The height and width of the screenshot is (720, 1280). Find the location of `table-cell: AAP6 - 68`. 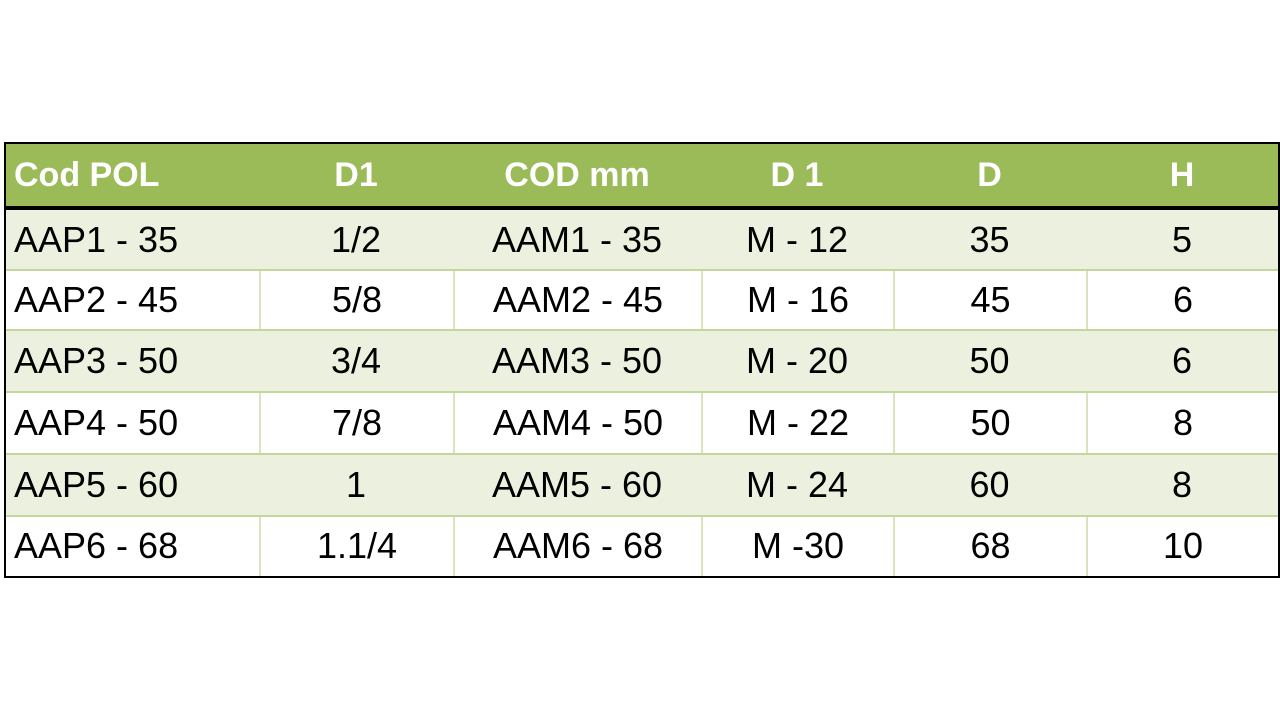

table-cell: AAP6 - 68 is located at coordinates (132, 546).